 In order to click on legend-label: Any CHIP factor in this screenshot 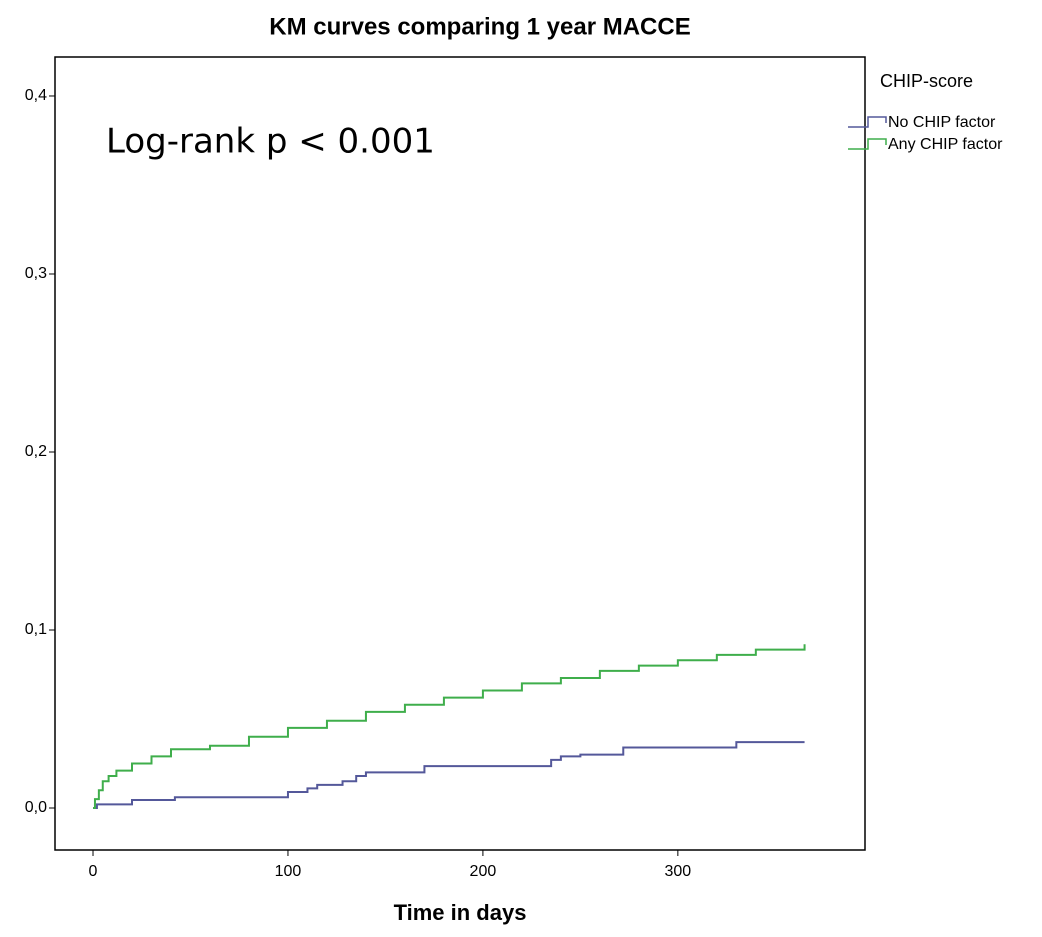, I will do `click(945, 144)`.